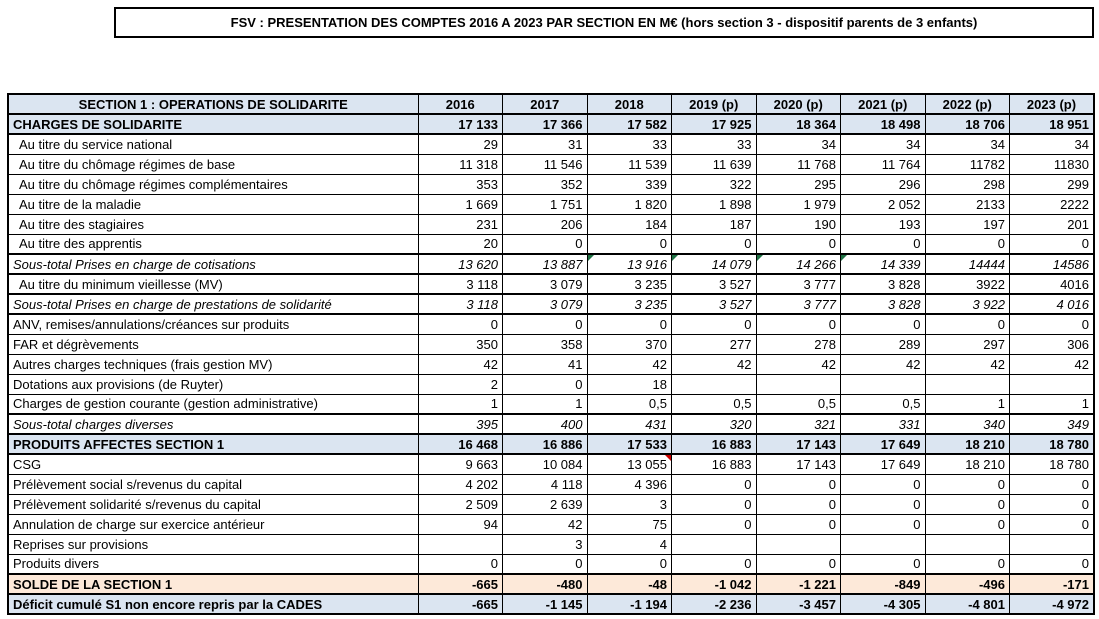 Image resolution: width=1099 pixels, height=619 pixels. I want to click on cell-value: 16 468, so click(478, 444).